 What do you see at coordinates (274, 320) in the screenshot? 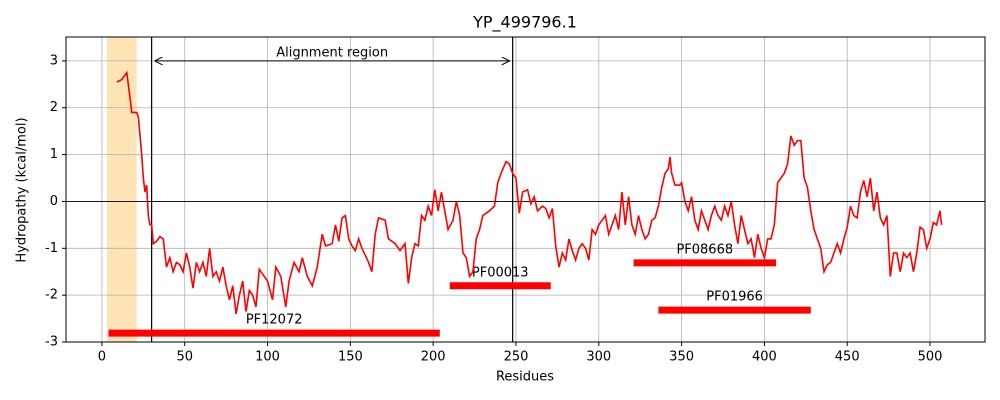
I see `domain-label: PF12072` at bounding box center [274, 320].